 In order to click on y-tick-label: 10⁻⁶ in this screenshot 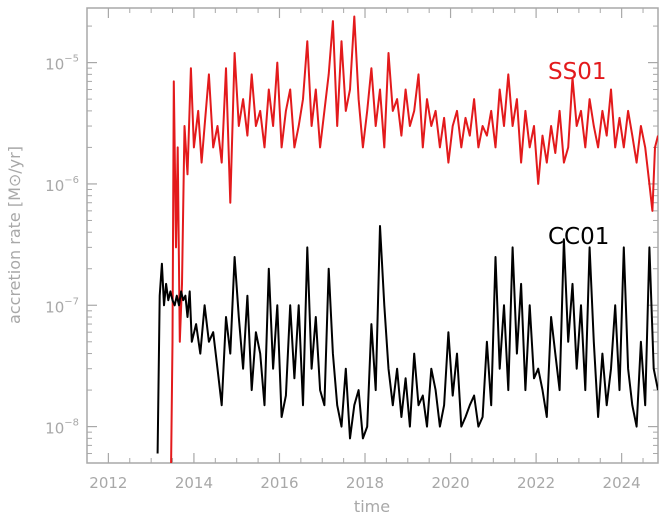, I will do `click(62, 185)`.